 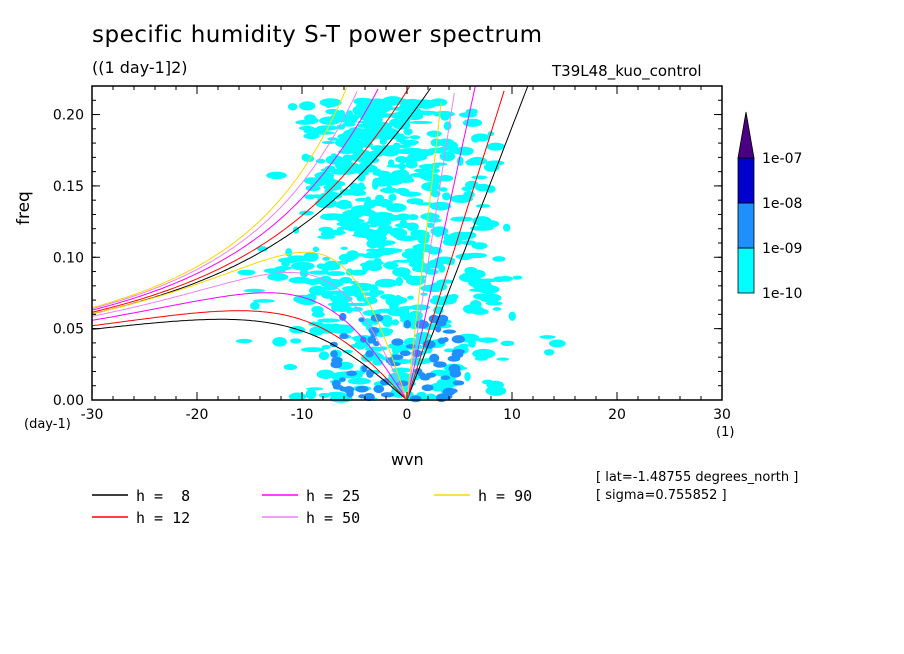 I want to click on y-tick-label: 0.15, so click(x=68, y=187).